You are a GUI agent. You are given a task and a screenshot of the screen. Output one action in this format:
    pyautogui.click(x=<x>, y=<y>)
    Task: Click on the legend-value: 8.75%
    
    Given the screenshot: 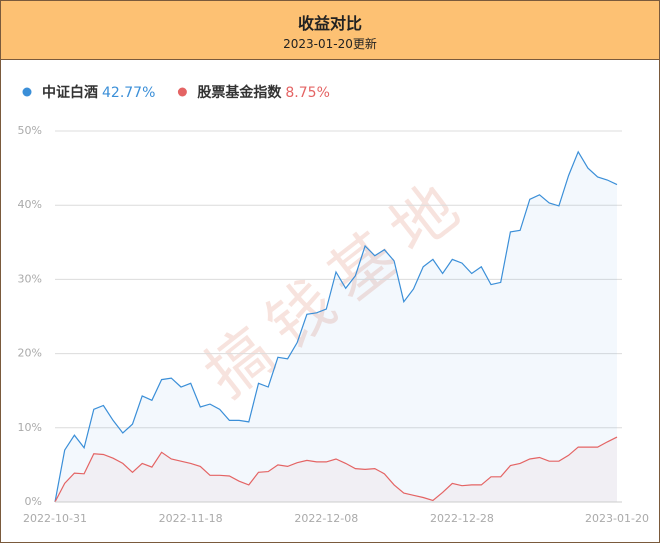 What is the action you would take?
    pyautogui.click(x=307, y=93)
    